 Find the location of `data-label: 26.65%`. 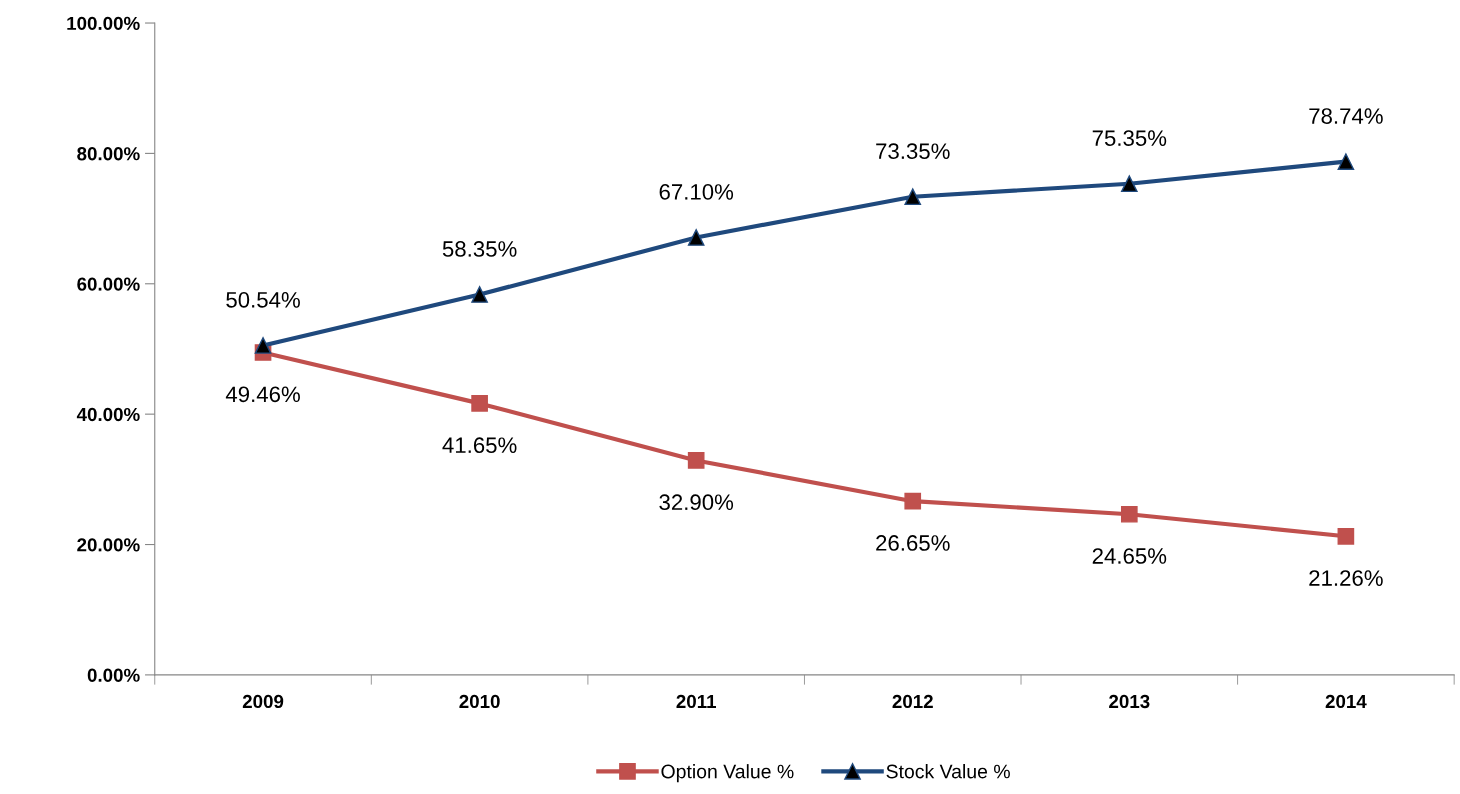

data-label: 26.65% is located at coordinates (913, 543).